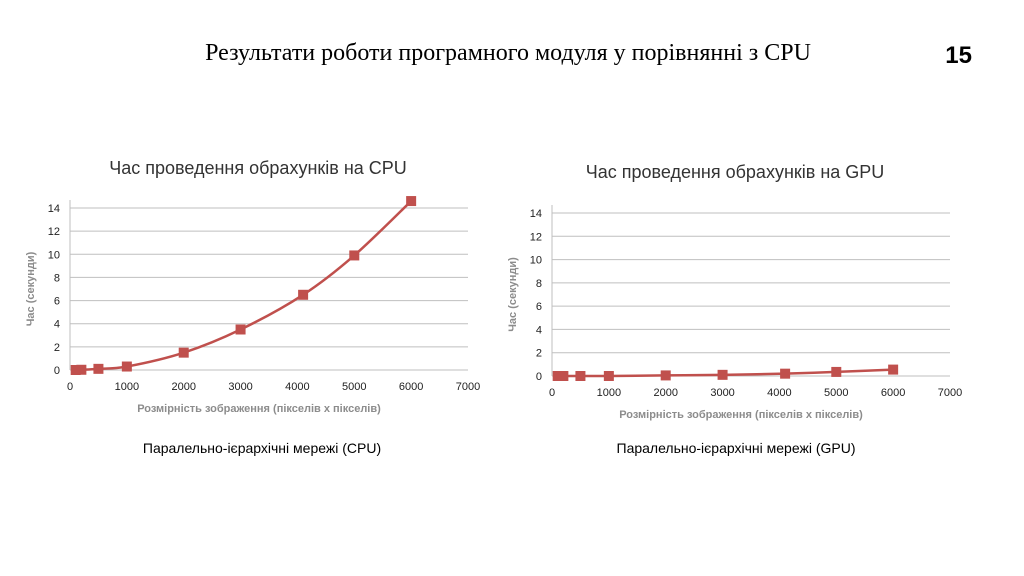 This screenshot has height=576, width=1024. What do you see at coordinates (258, 168) in the screenshot?
I see `chart-title: Час проведення обрахунків на CPU` at bounding box center [258, 168].